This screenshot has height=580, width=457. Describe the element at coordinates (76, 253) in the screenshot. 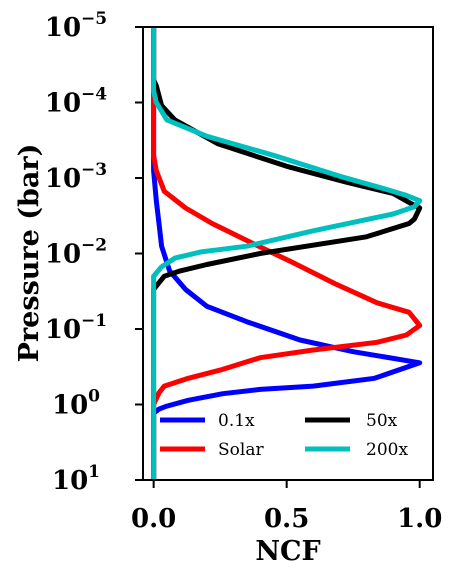

I see `y-tick-label: 10⁻²` at that location.